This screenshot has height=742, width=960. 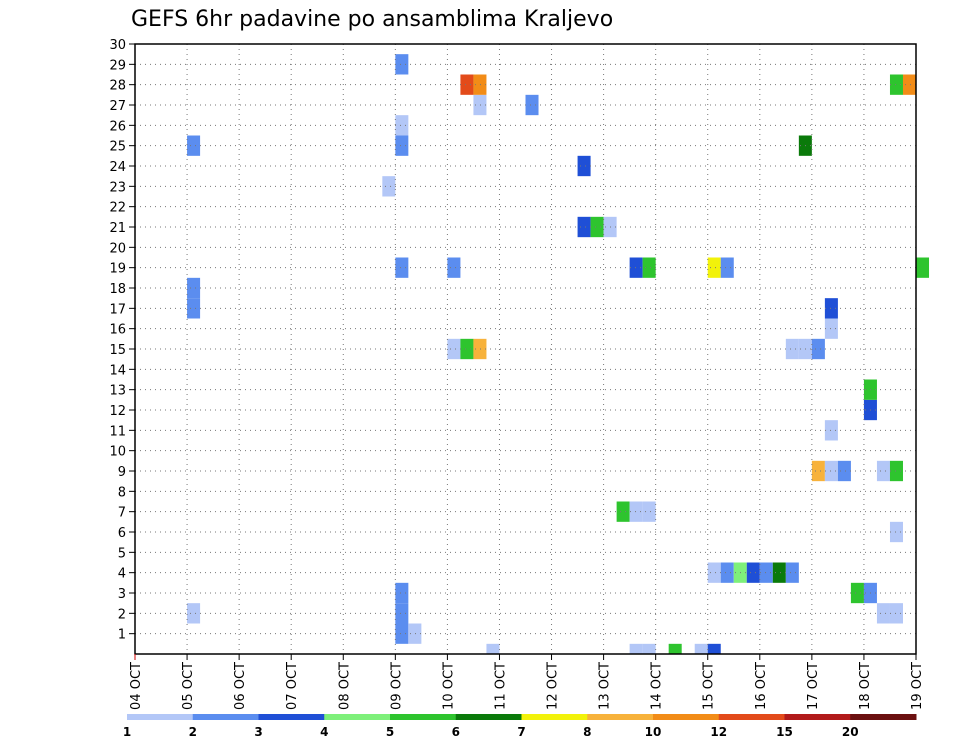 I want to click on x-tick-label: 15 OCT, so click(x=709, y=686).